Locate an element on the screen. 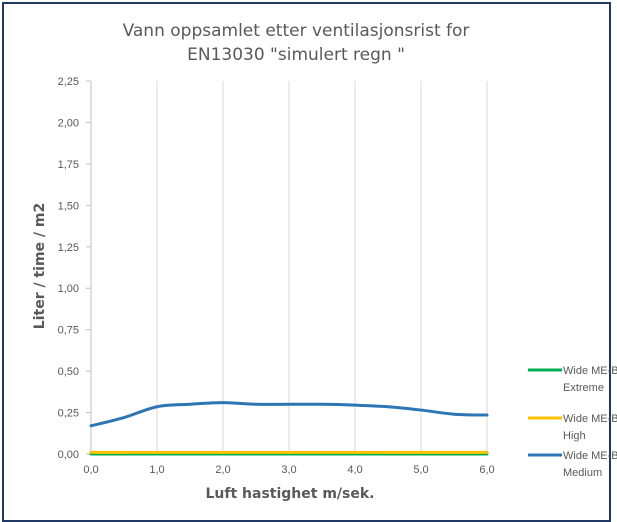 The height and width of the screenshot is (522, 617). x-tick-label: 4,0 is located at coordinates (354, 470).